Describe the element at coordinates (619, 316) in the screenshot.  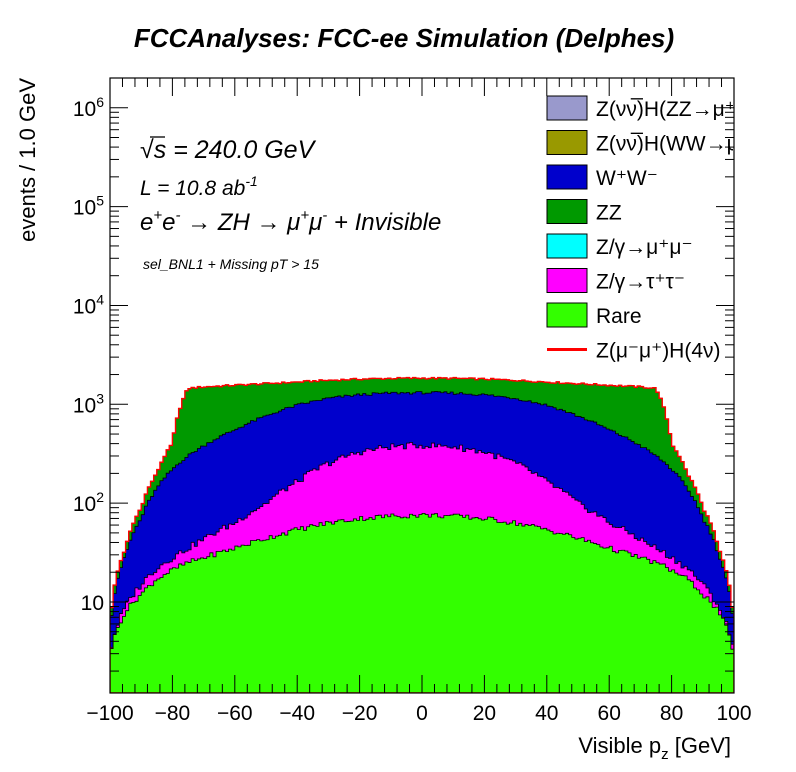
I see `legend-entry-rare: Rare` at that location.